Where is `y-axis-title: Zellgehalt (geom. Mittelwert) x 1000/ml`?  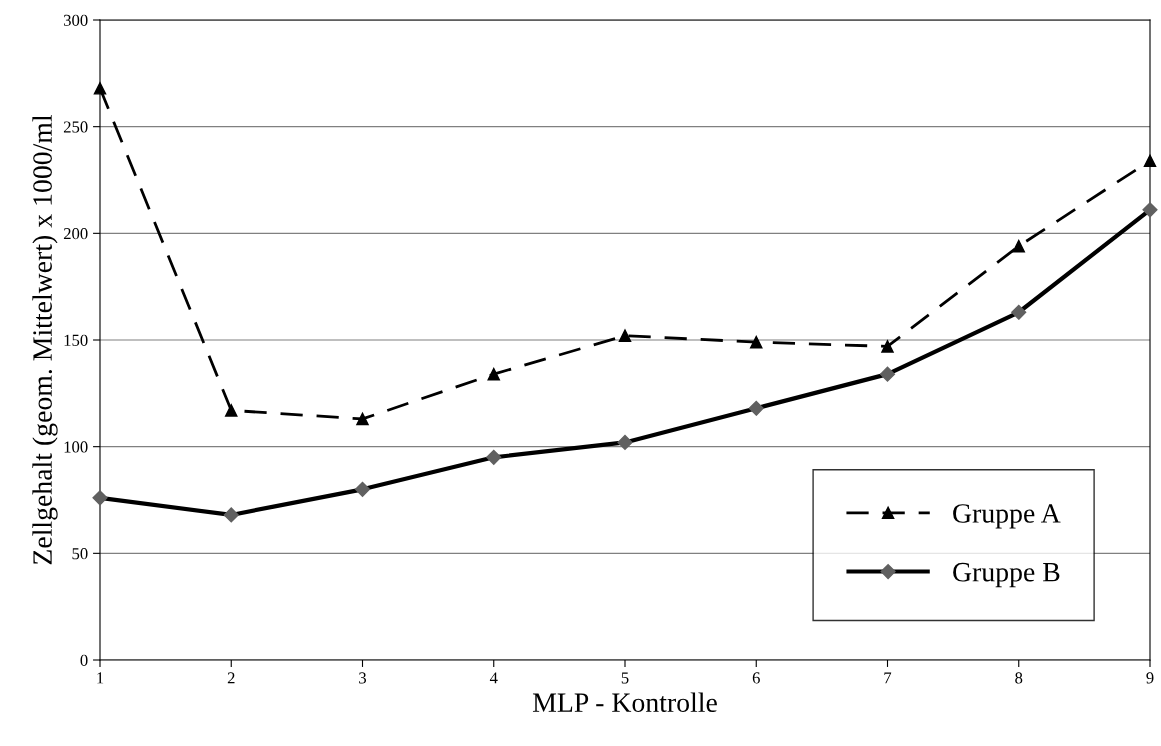
y-axis-title: Zellgehalt (geom. Mittelwert) x 1000/ml is located at coordinates (45, 339).